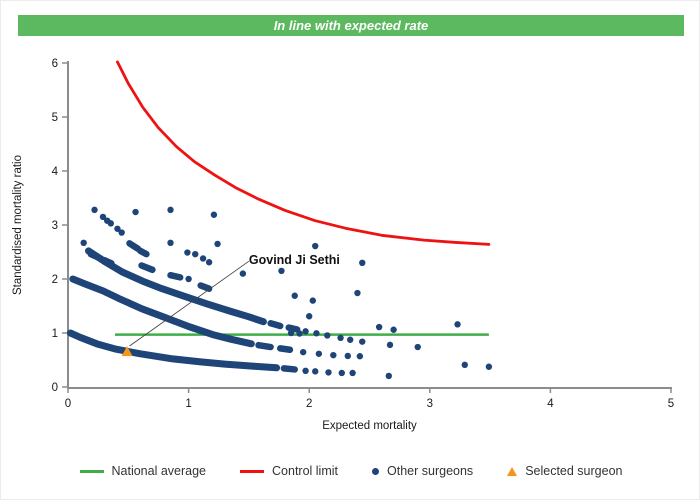 The width and height of the screenshot is (700, 500). I want to click on y-tick-label: 6, so click(55, 64).